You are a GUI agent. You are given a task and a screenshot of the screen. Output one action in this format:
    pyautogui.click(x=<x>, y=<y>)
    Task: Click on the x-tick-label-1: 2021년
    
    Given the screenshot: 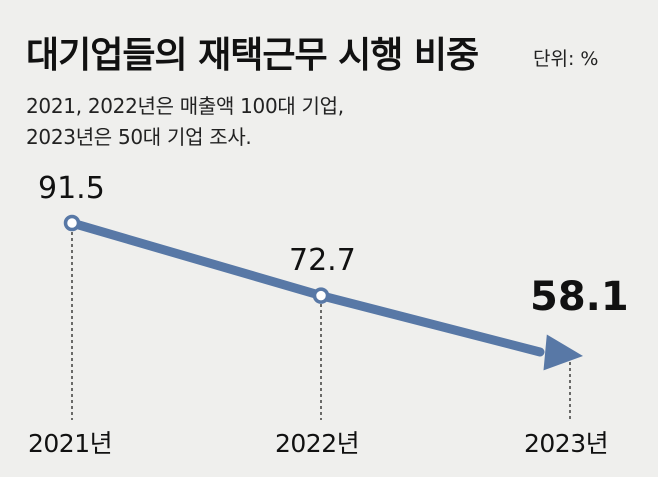 What is the action you would take?
    pyautogui.click(x=70, y=443)
    